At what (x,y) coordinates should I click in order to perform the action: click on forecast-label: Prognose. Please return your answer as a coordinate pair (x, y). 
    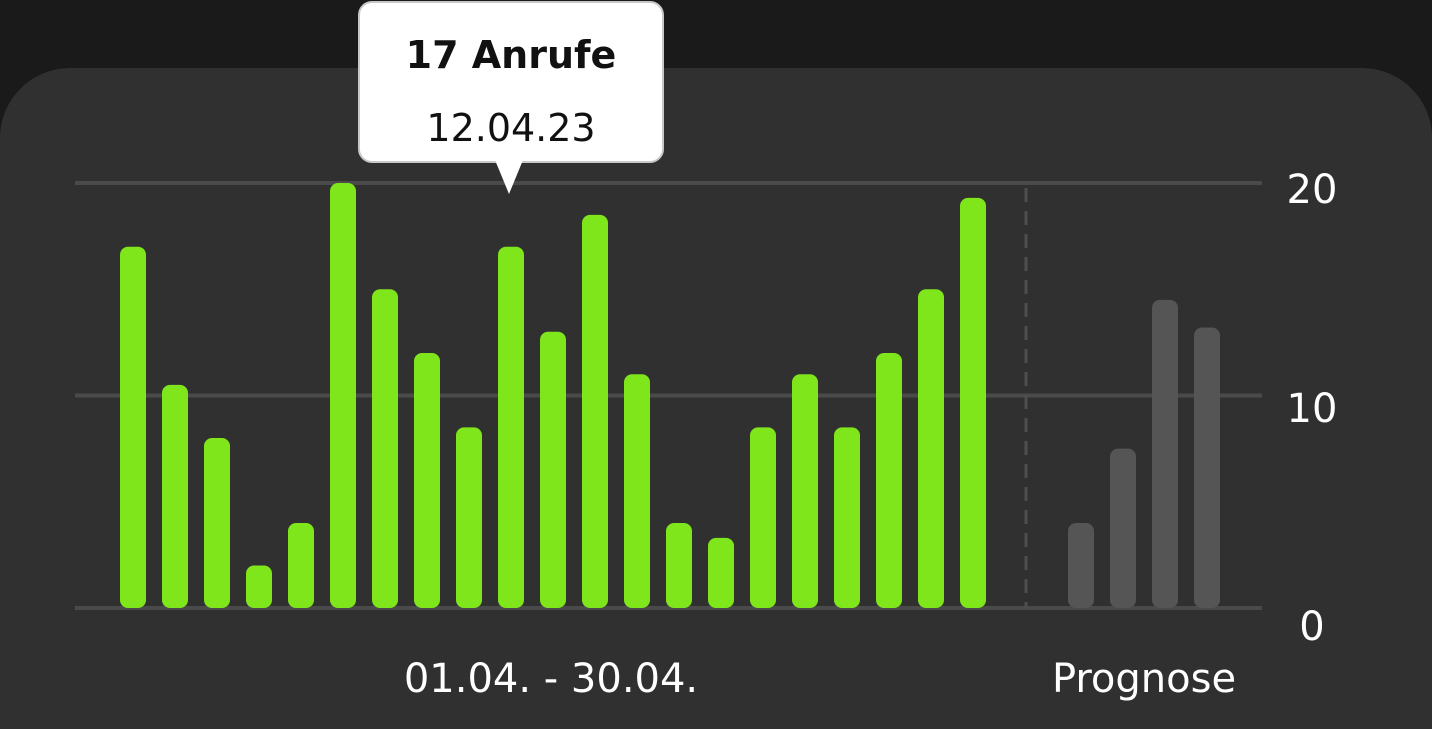
    Looking at the image, I should click on (1144, 679).